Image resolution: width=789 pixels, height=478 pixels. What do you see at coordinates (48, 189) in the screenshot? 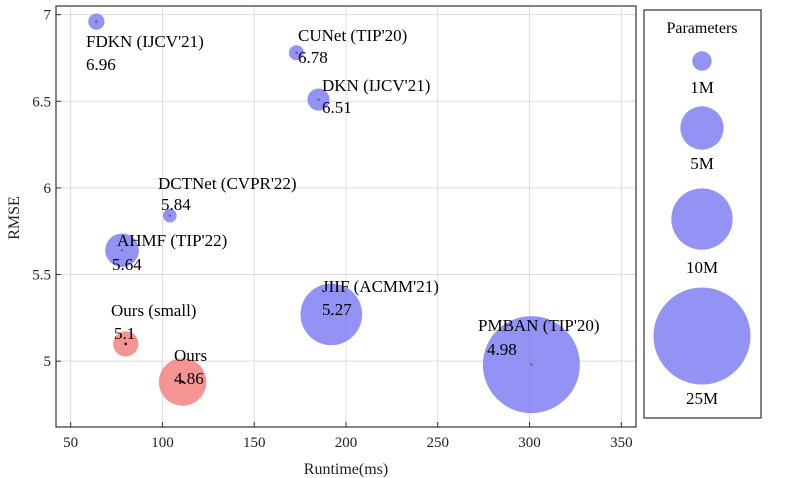
I see `y-tick-label: 6` at bounding box center [48, 189].